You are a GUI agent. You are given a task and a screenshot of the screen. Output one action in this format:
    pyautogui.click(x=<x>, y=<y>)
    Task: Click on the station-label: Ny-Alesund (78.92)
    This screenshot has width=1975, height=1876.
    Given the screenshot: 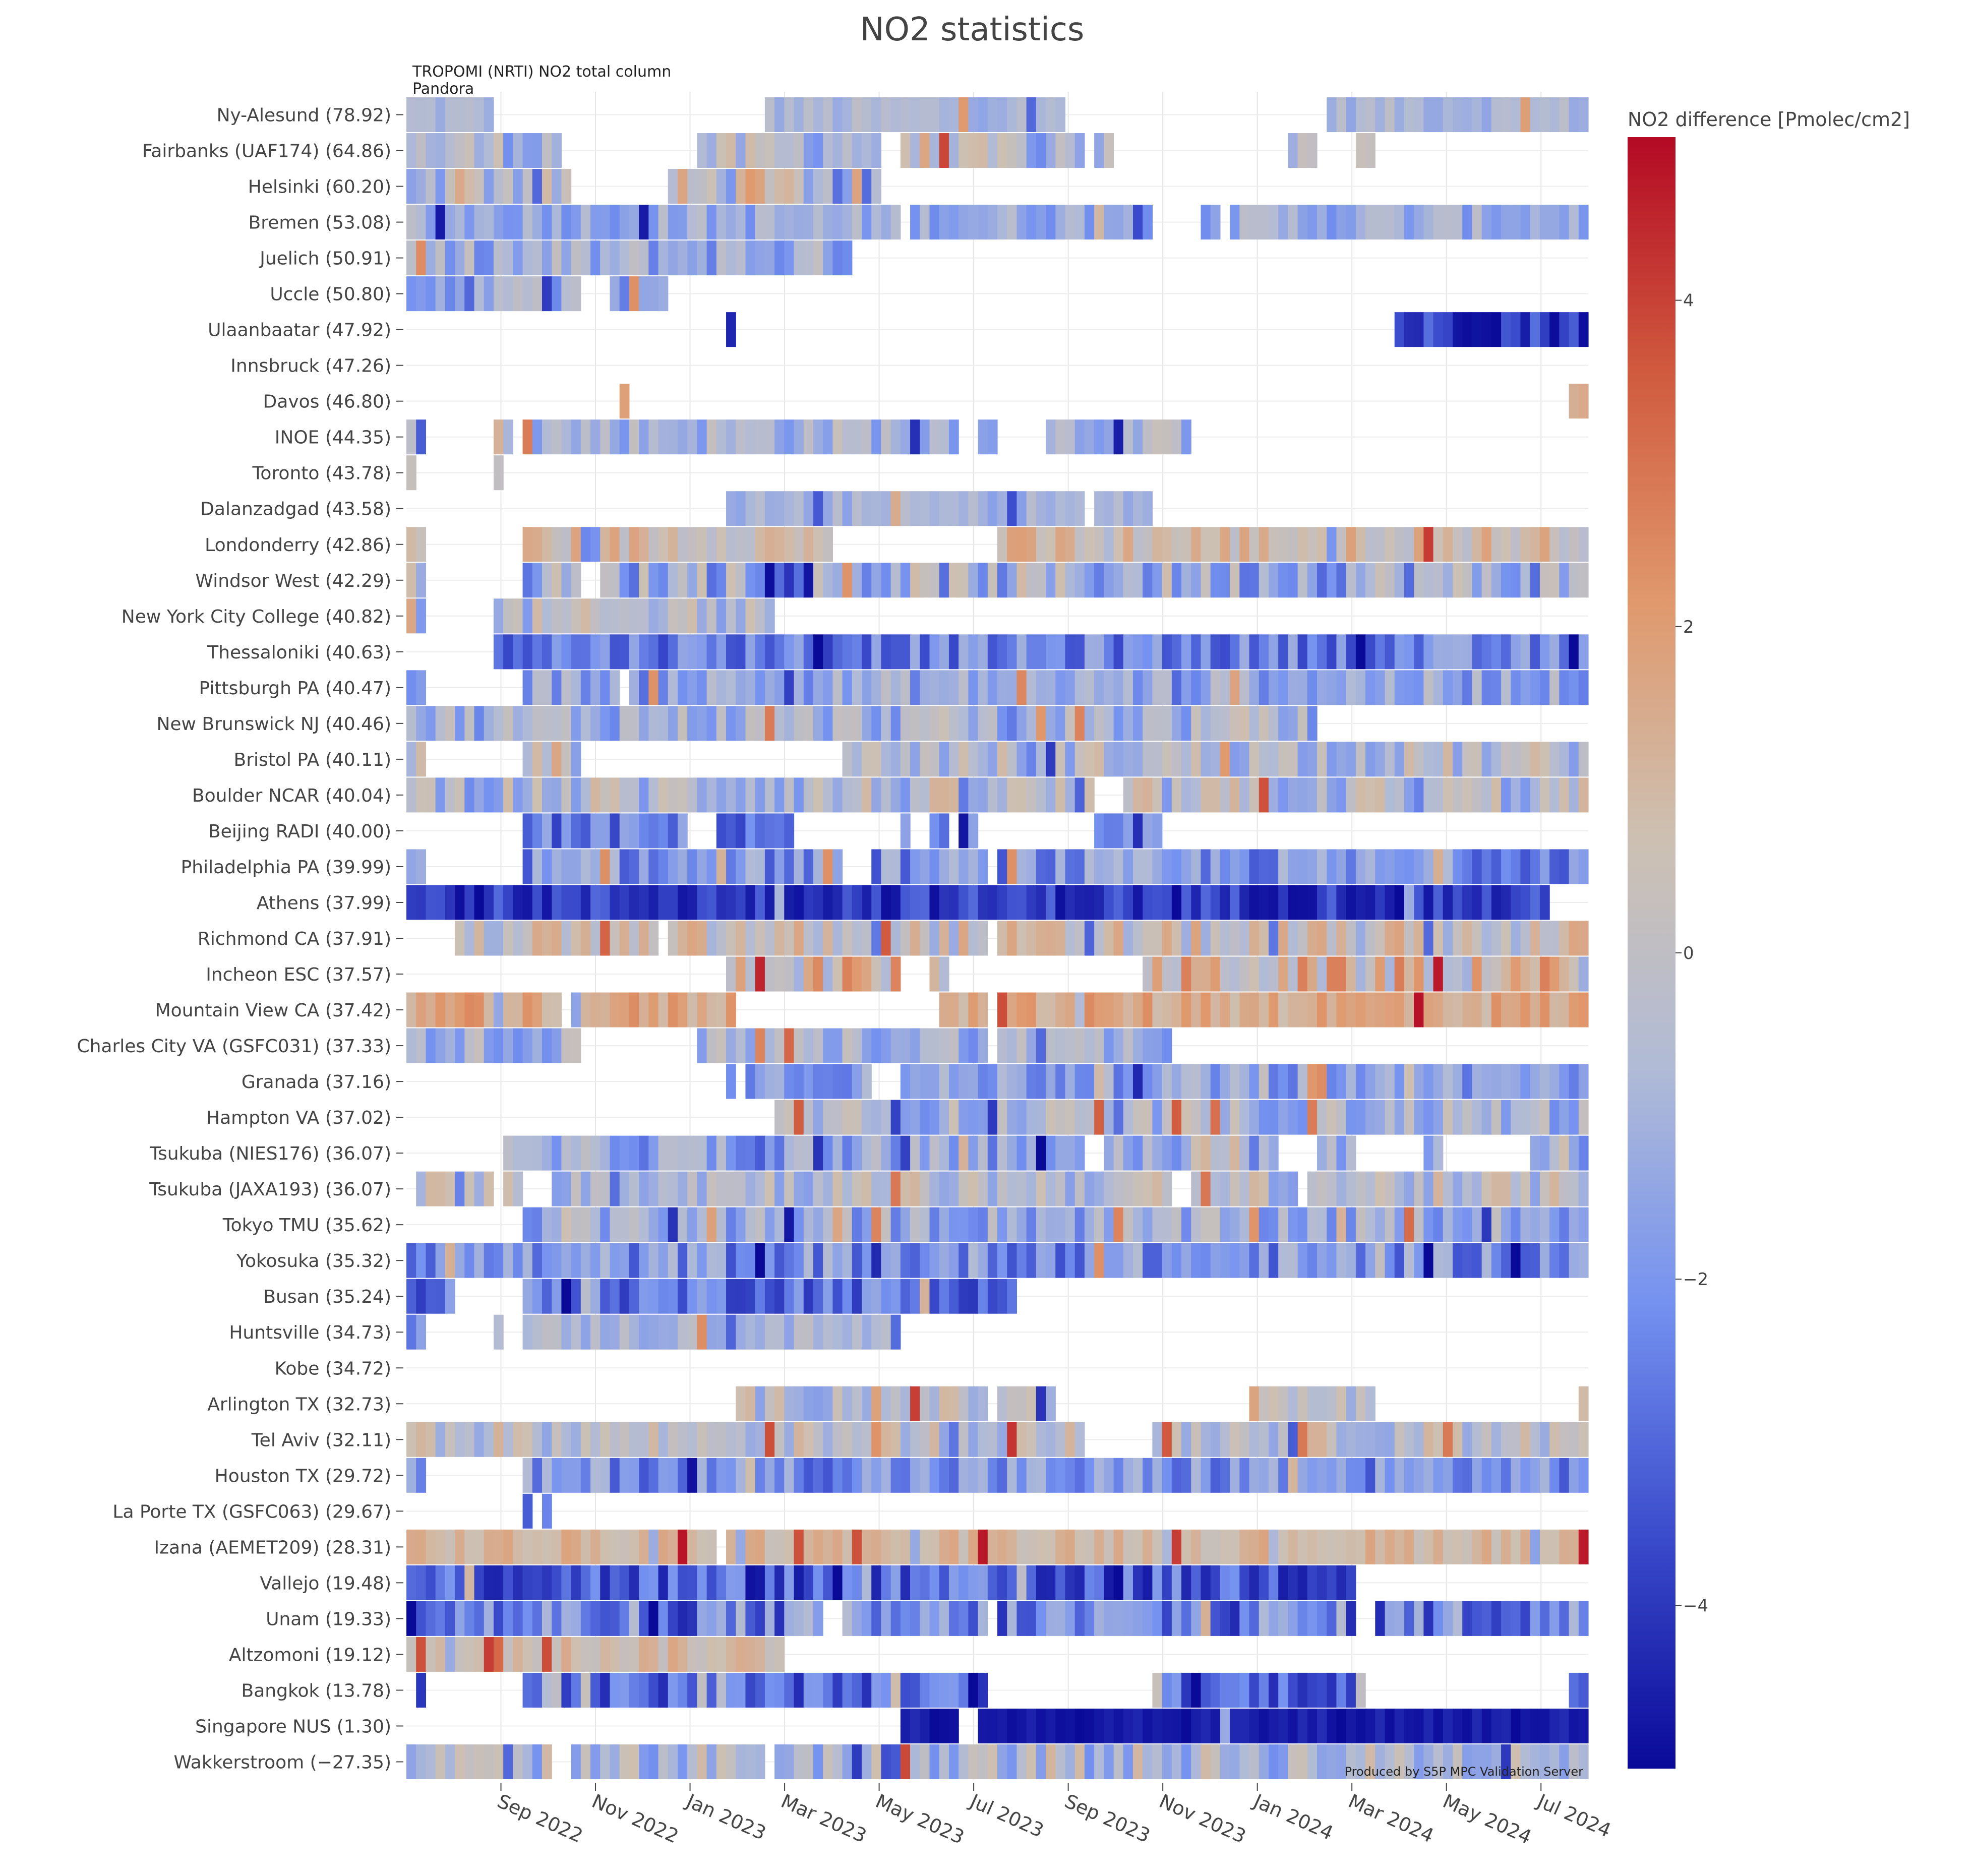 What is the action you would take?
    pyautogui.click(x=304, y=115)
    